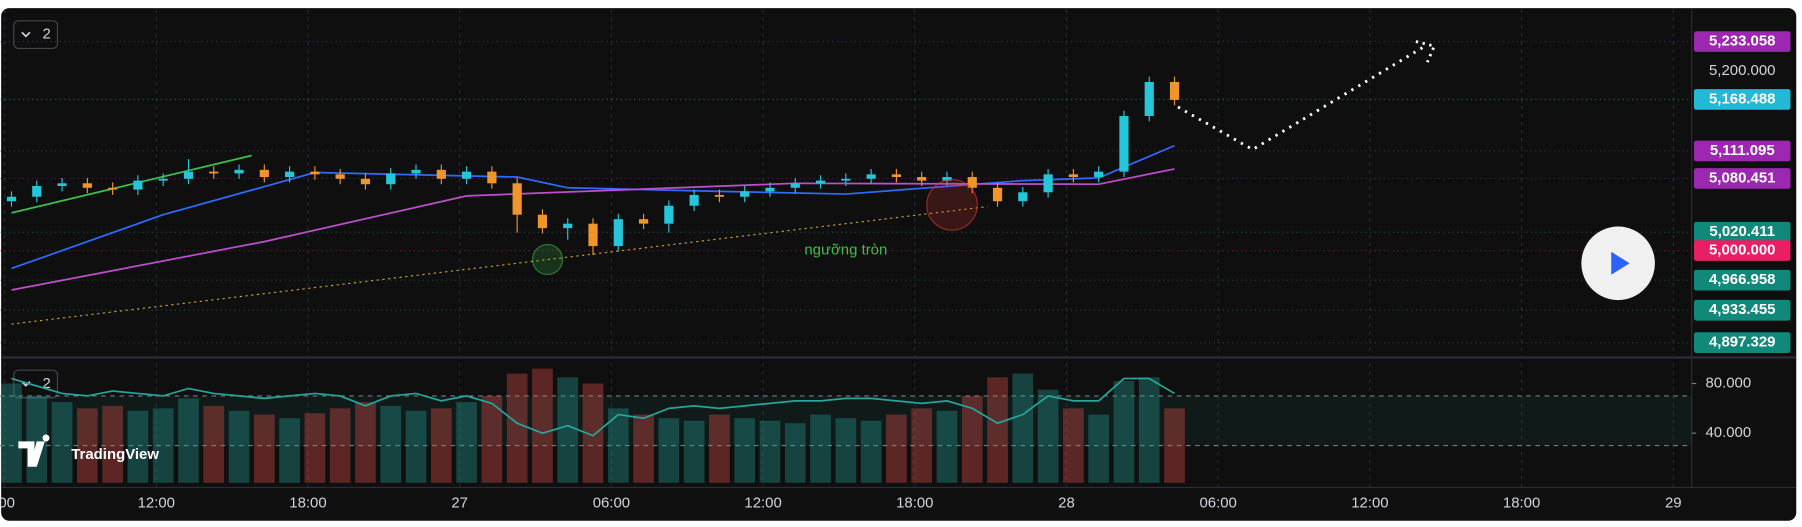 This screenshot has width=1802, height=527. I want to click on price-label: 5,233.058, so click(1742, 41).